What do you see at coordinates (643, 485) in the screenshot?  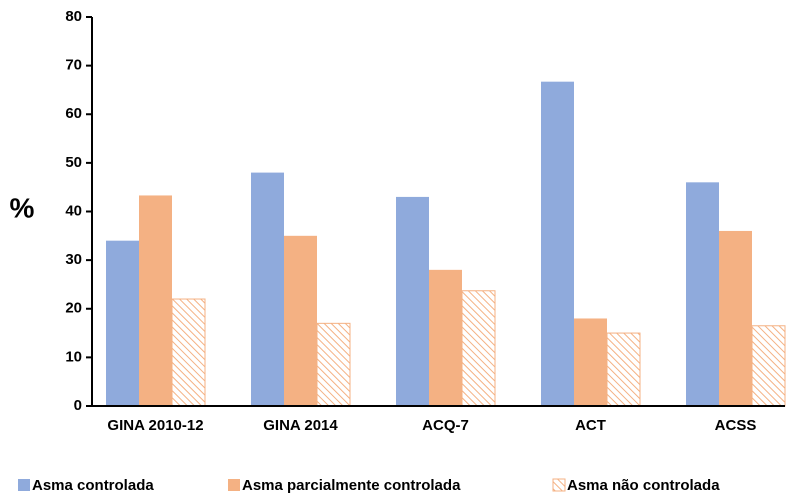 I see `legend-label: Asma não controlada` at bounding box center [643, 485].